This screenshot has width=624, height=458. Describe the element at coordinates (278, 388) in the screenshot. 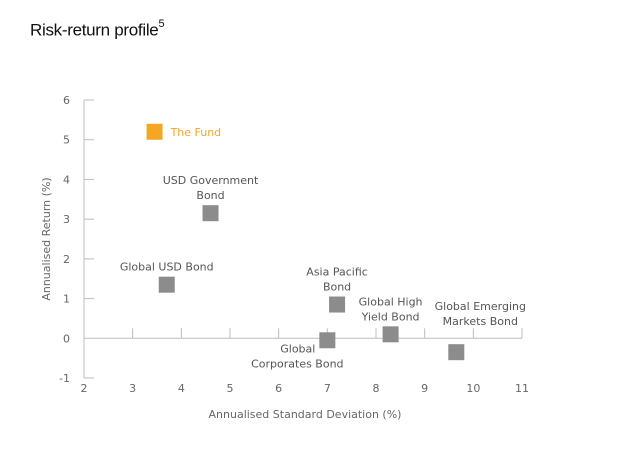

I see `x-tick-label: 6` at that location.